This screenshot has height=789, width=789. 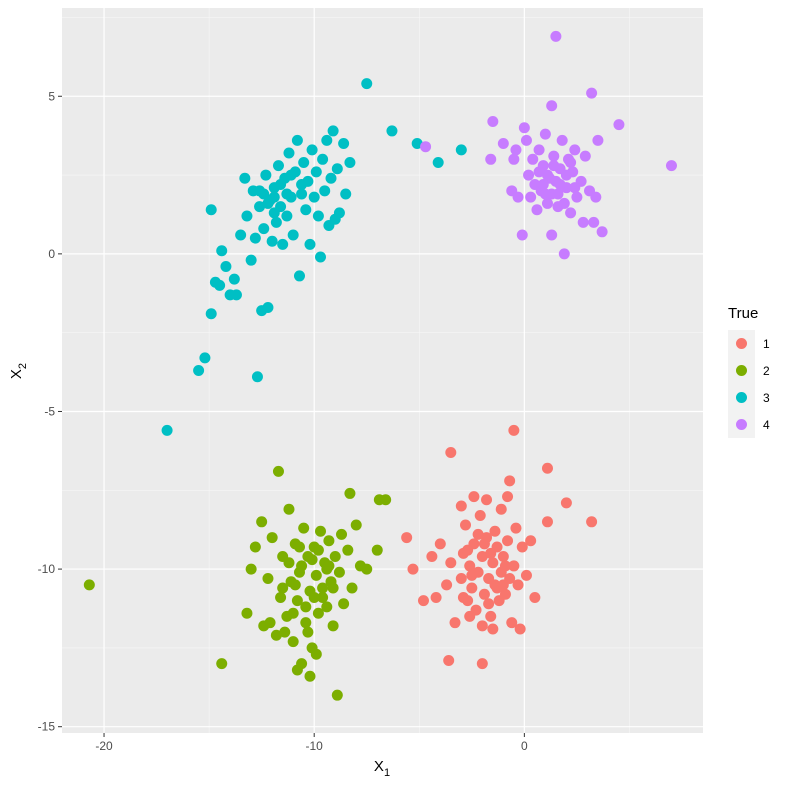 What do you see at coordinates (50, 411) in the screenshot?
I see `y-axis-ticks: -15 -10 -5 0 5` at bounding box center [50, 411].